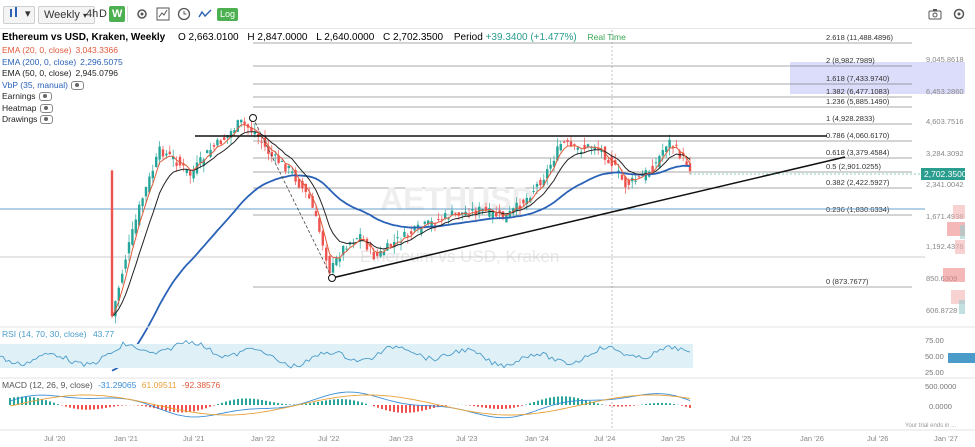 This screenshot has height=447, width=975. What do you see at coordinates (961, 358) in the screenshot?
I see `rsi-value-tag` at bounding box center [961, 358].